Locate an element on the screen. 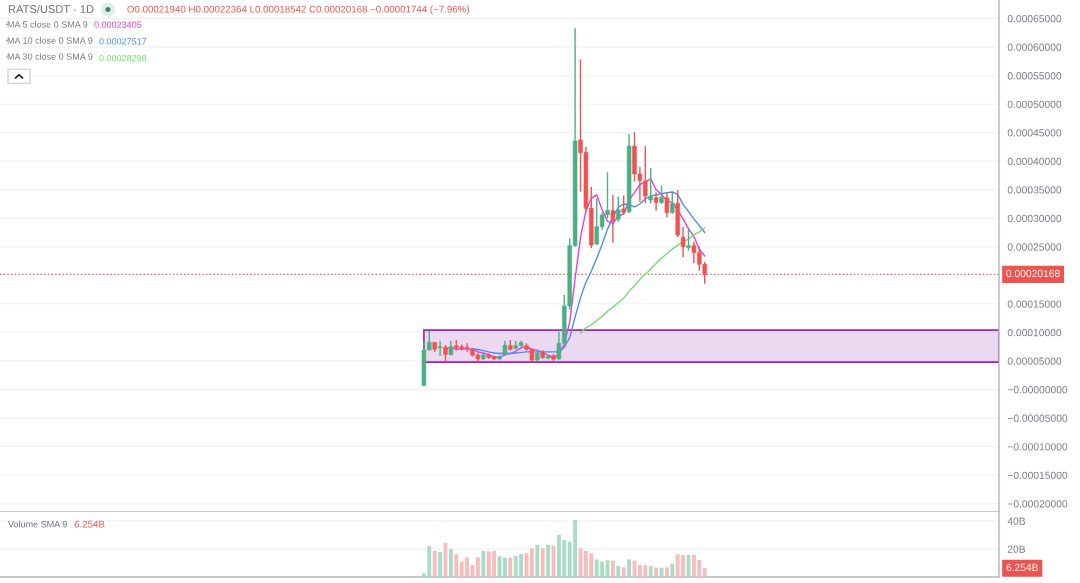  y-tick-label: 0.00040000 is located at coordinates (1034, 161).